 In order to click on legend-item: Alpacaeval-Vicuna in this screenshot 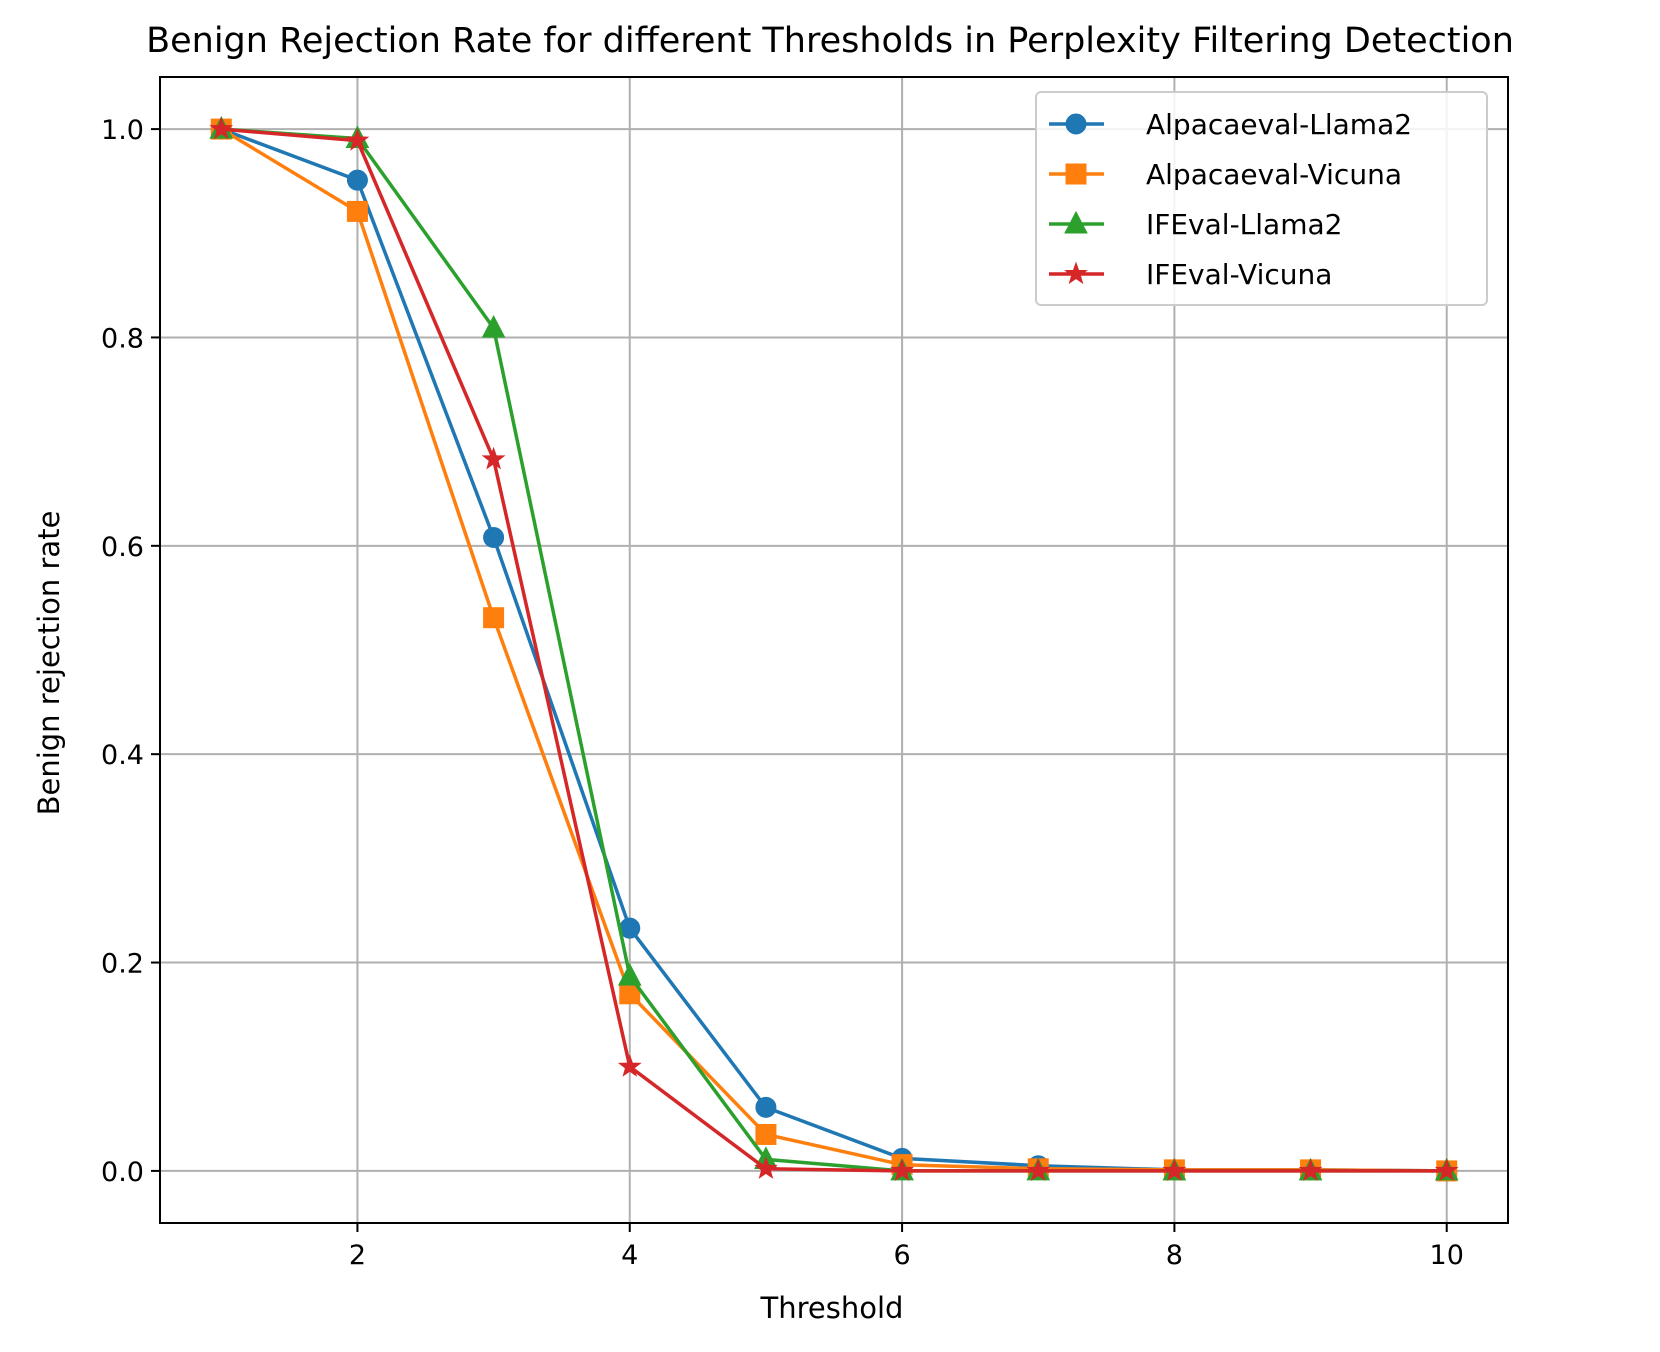, I will do `click(1225, 174)`.